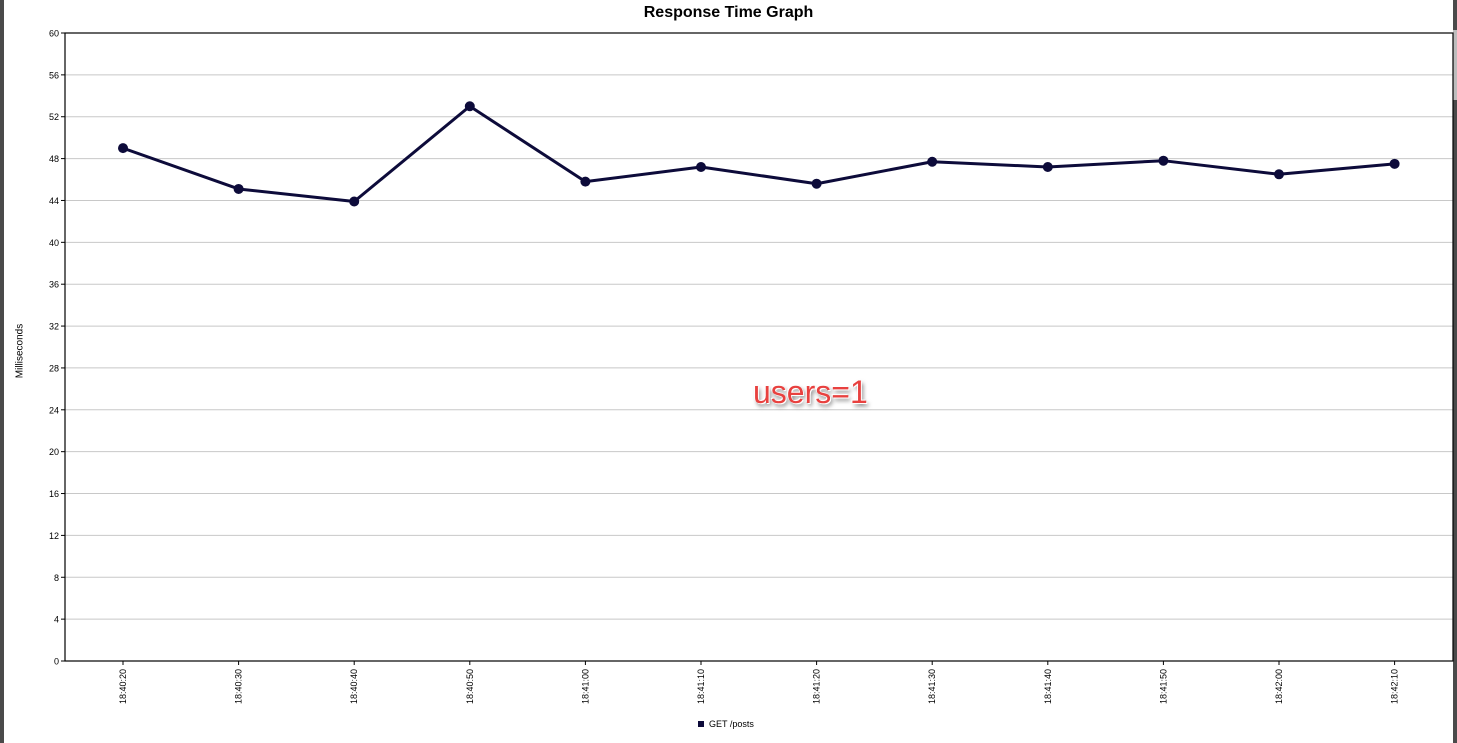  Describe the element at coordinates (1279, 686) in the screenshot. I see `x-tick-label: 18:42:00` at that location.